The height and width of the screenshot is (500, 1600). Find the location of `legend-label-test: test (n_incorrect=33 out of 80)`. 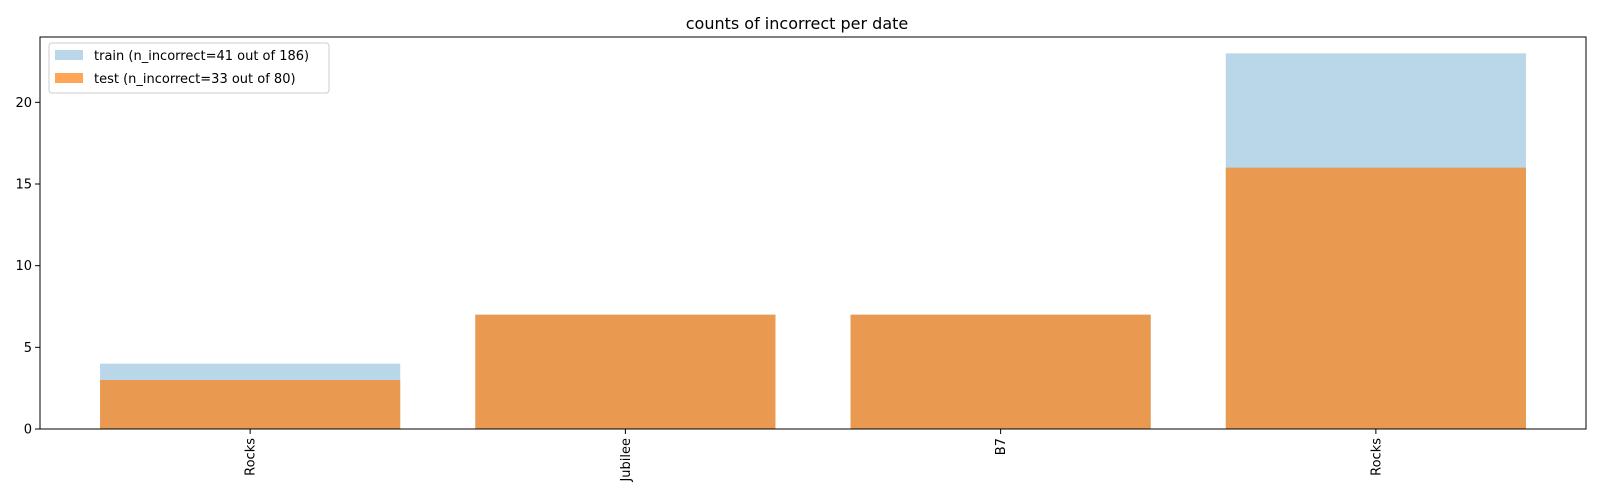

legend-label-test: test (n_incorrect=33 out of 80) is located at coordinates (195, 79).